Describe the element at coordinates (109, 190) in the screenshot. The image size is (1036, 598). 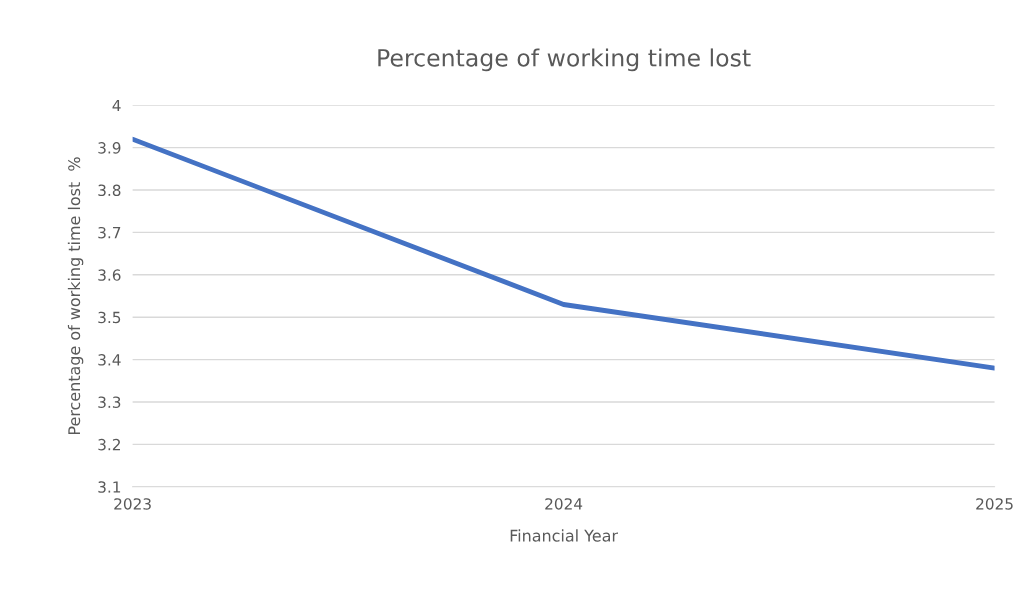
I see `y-tick-label: 3.8` at that location.